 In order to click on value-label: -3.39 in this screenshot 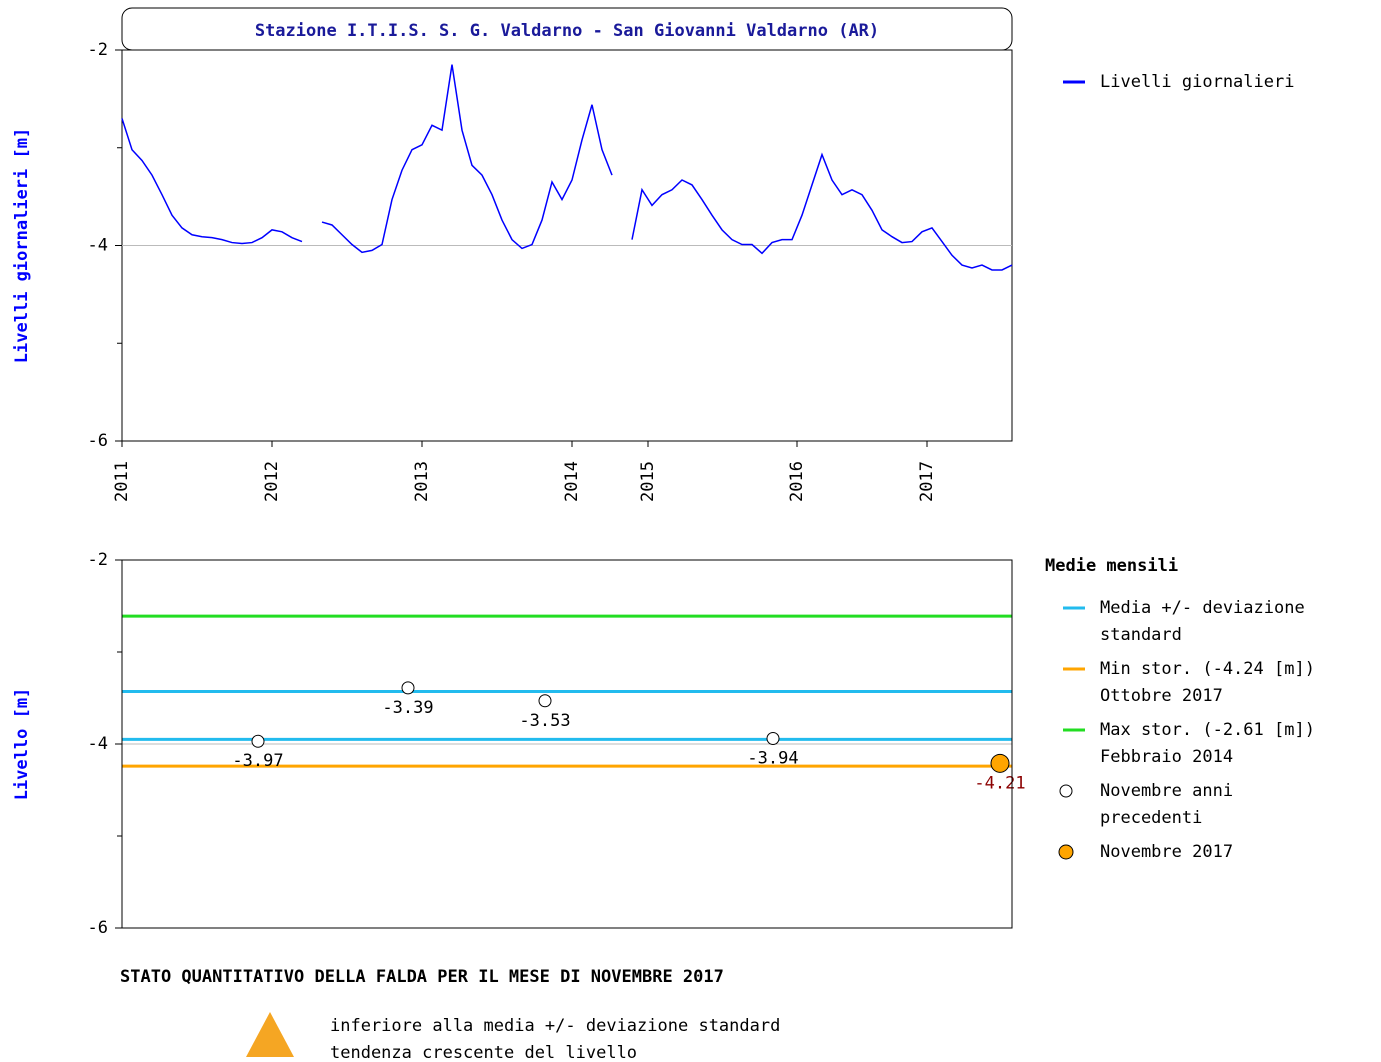, I will do `click(407, 708)`.